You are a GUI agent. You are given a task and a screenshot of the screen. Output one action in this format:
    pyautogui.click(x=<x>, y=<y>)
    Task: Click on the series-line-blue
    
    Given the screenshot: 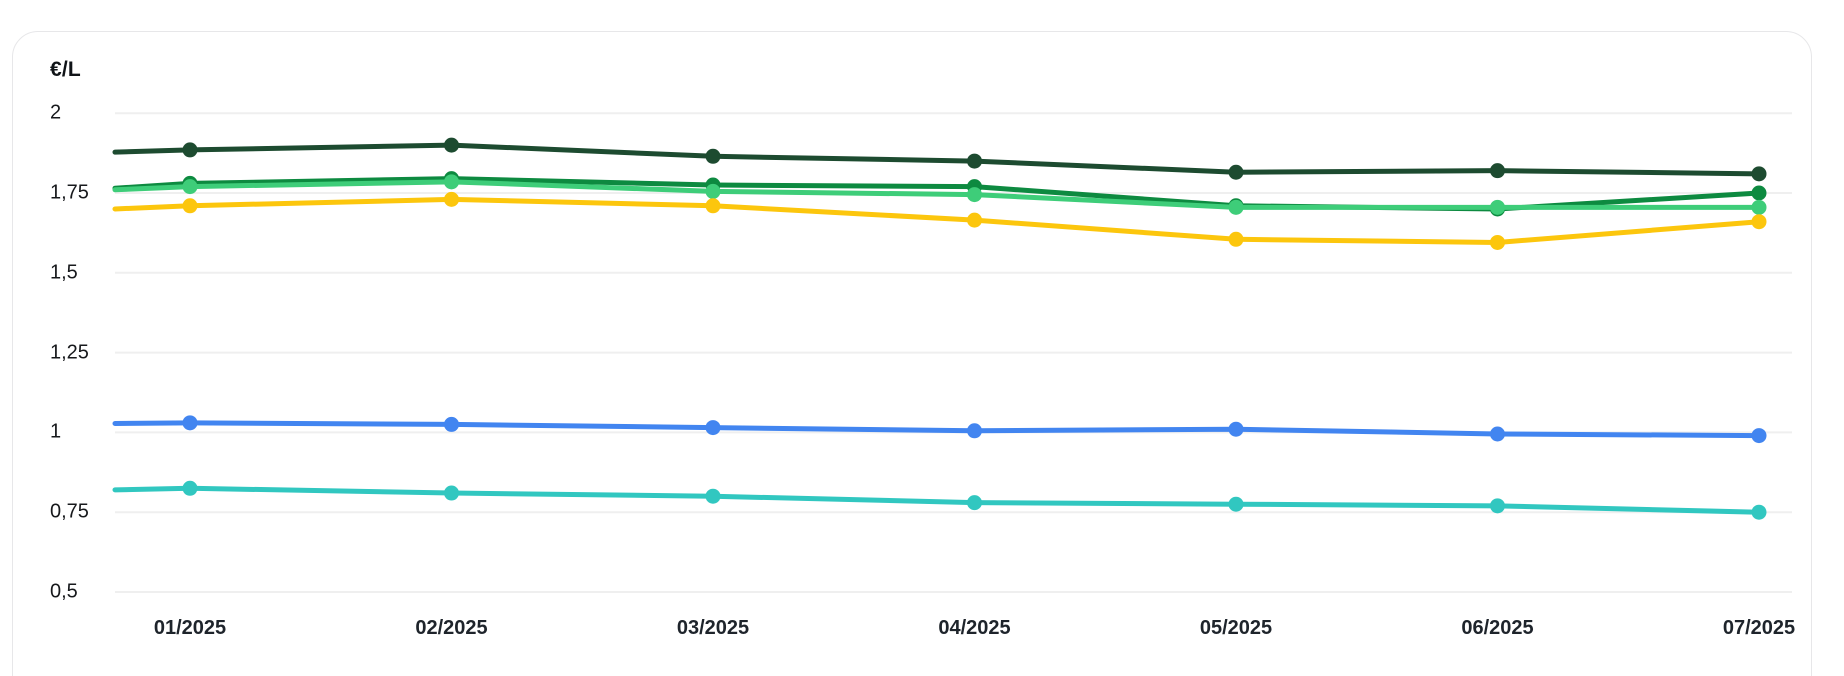 What is the action you would take?
    pyautogui.click(x=937, y=429)
    